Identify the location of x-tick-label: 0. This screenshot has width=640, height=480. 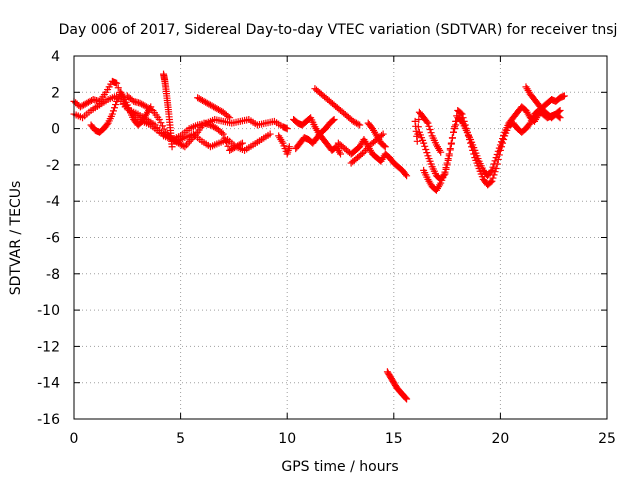
(74, 439).